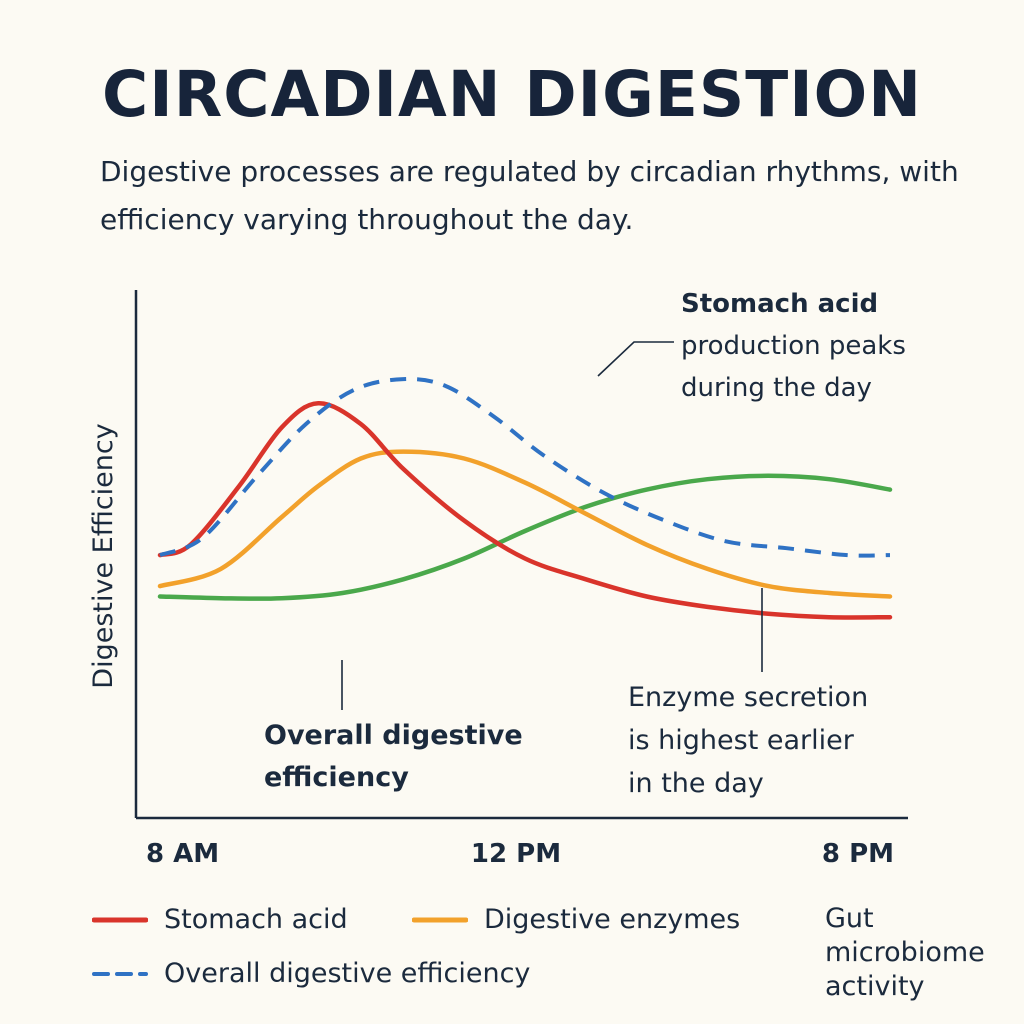  Describe the element at coordinates (525, 537) in the screenshot. I see `series-line-gut-microbiome-activity` at that location.